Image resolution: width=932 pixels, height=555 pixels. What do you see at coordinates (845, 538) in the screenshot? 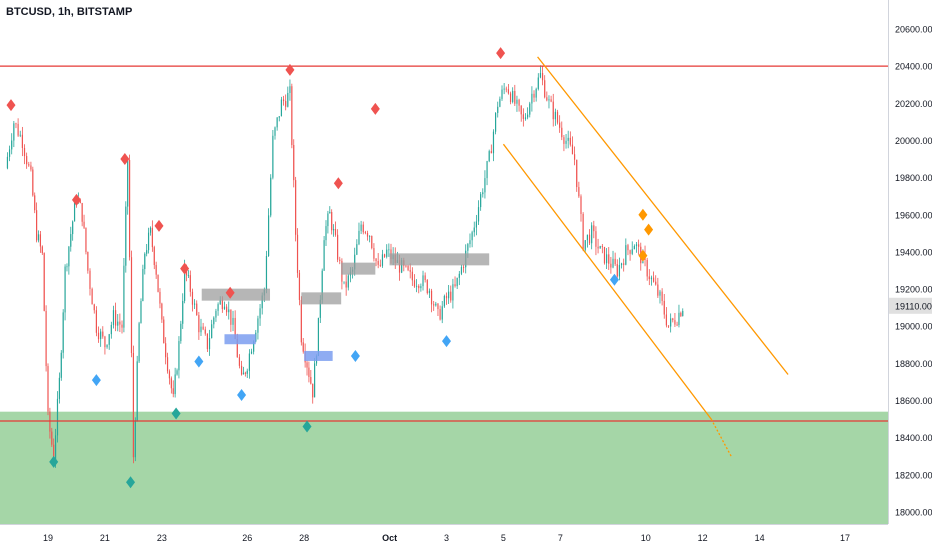
I see `x-tick-label: 17` at bounding box center [845, 538].